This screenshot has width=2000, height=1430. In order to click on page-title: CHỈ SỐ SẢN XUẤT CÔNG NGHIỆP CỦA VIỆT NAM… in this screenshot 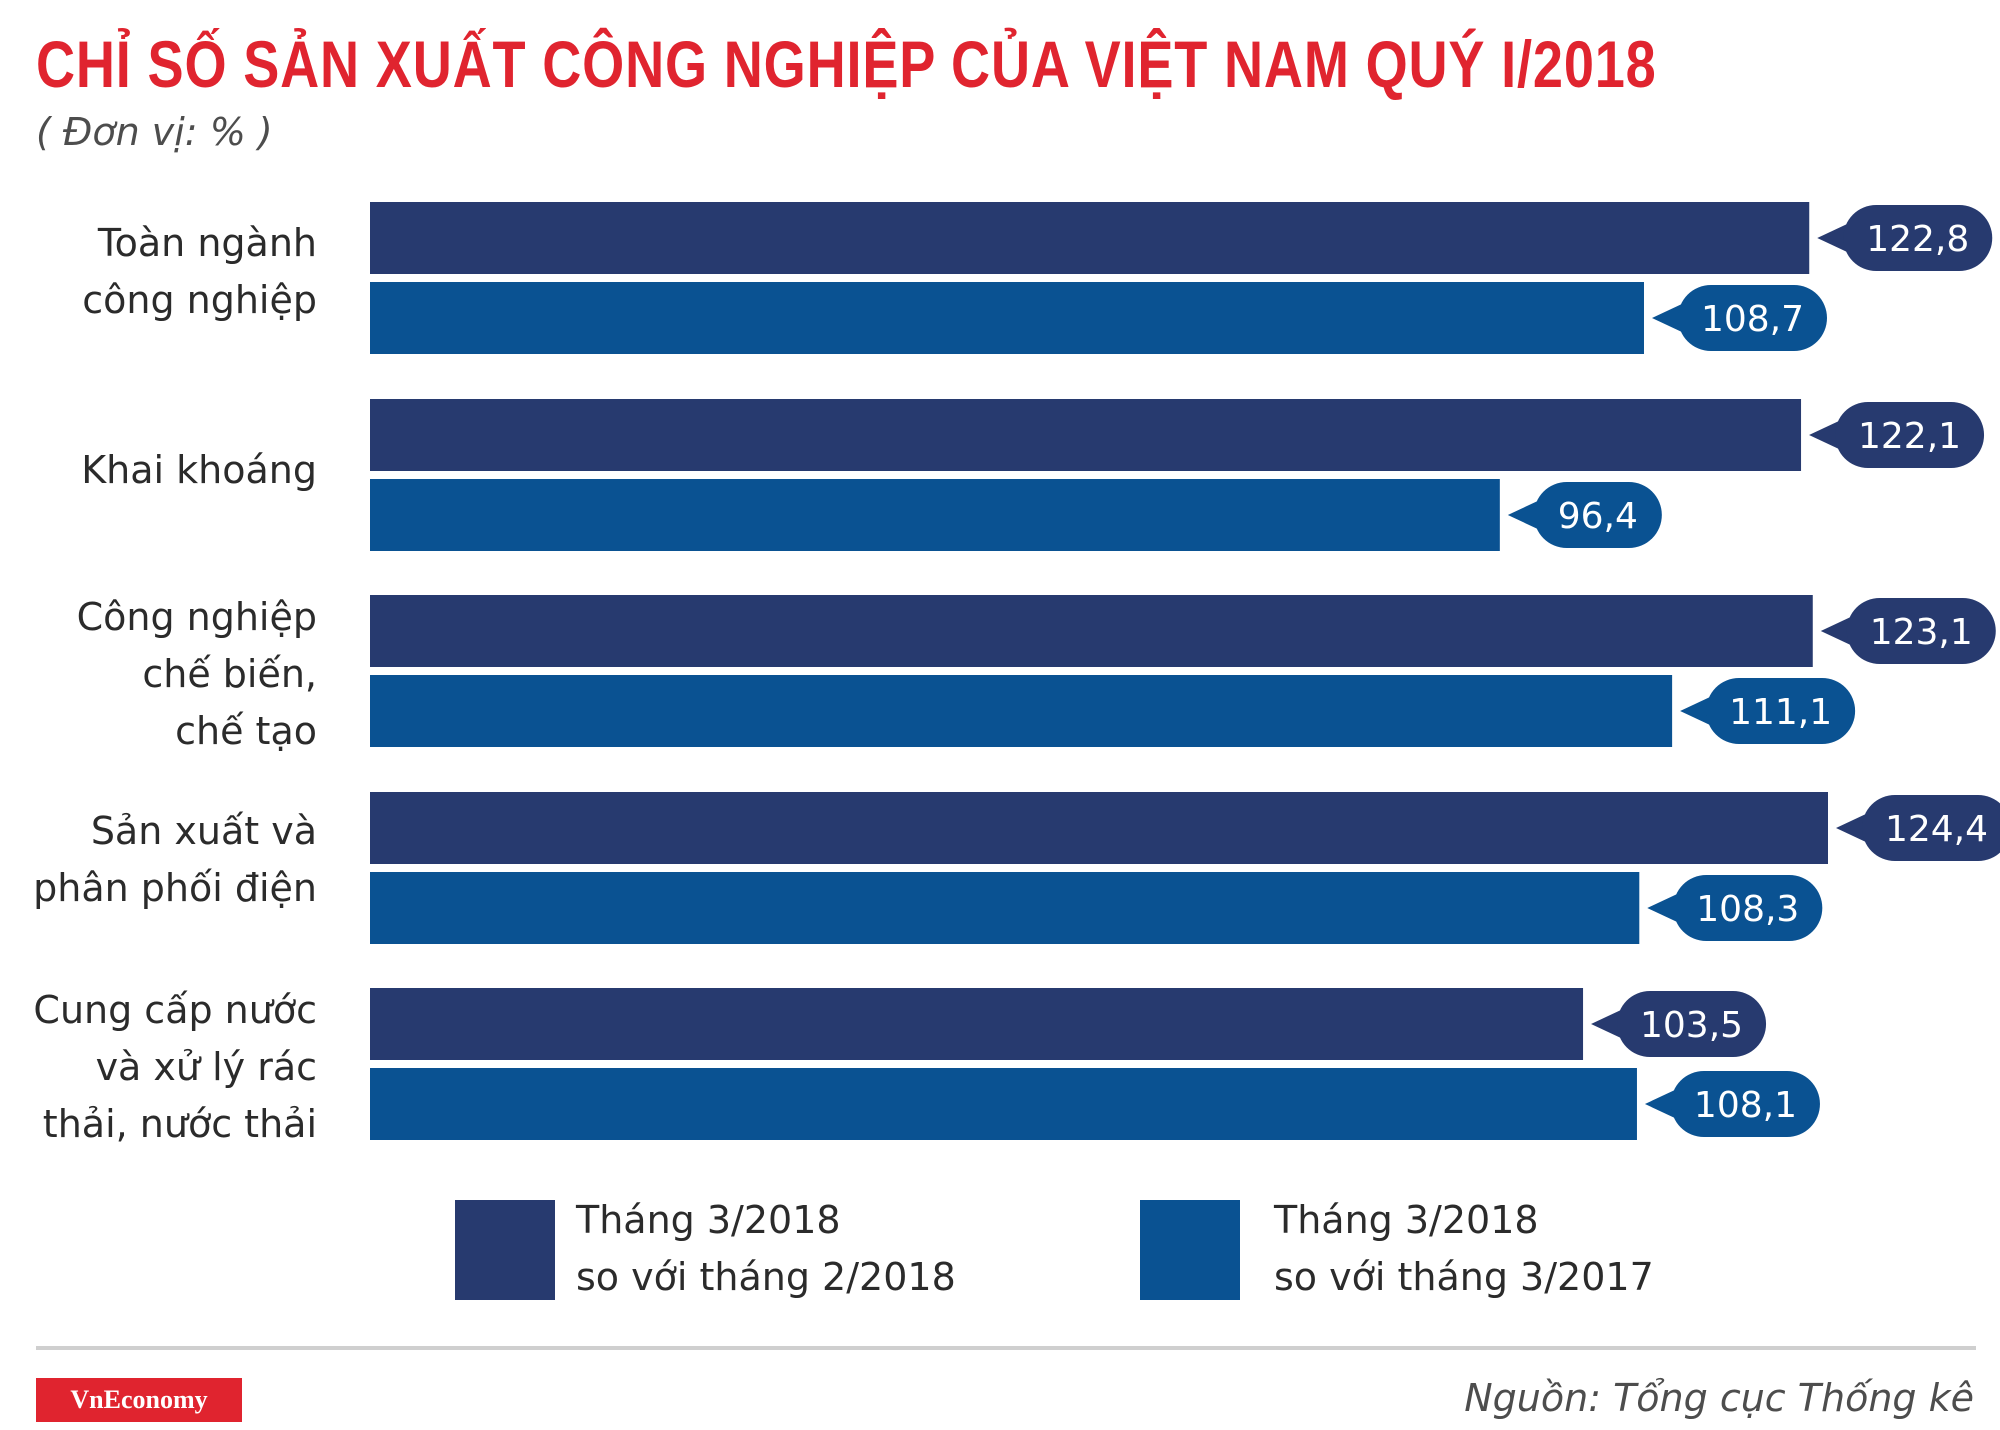, I will do `click(846, 64)`.